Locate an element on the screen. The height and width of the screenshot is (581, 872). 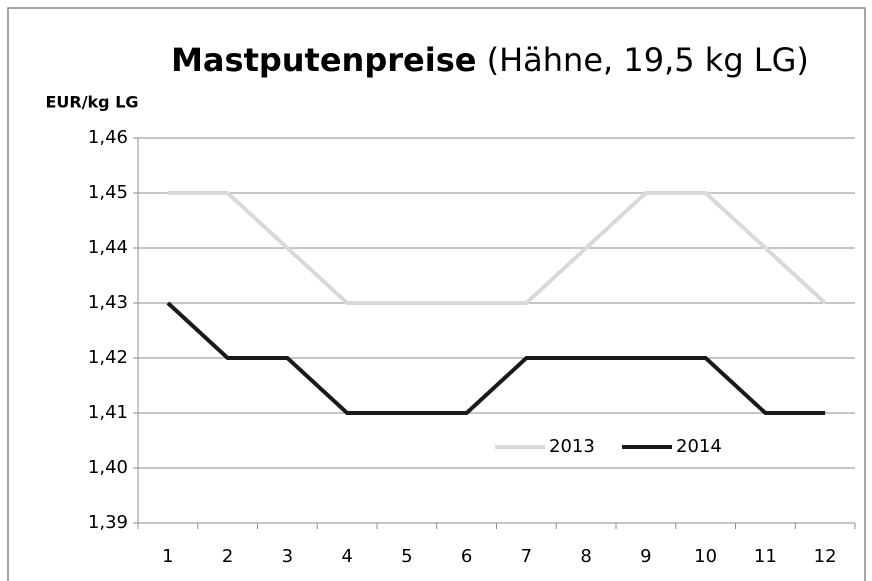
y-tick-label: 1,44 is located at coordinates (108, 247).